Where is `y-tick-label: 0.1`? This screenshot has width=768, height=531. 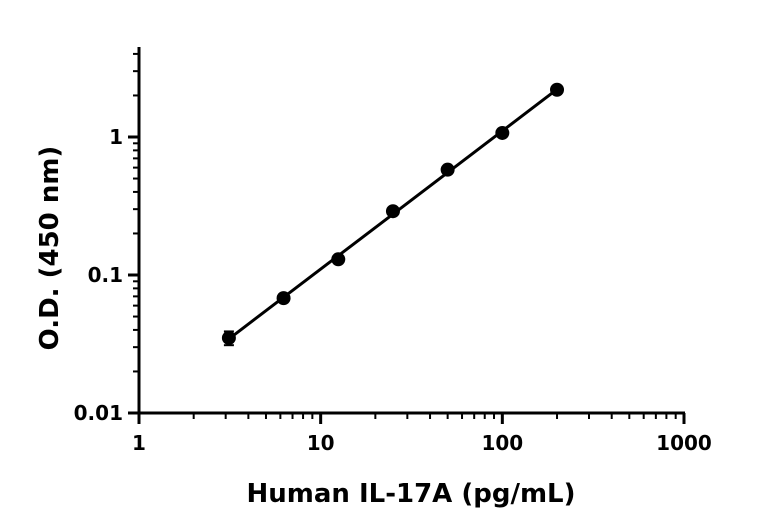
y-tick-label: 0.1 is located at coordinates (105, 275).